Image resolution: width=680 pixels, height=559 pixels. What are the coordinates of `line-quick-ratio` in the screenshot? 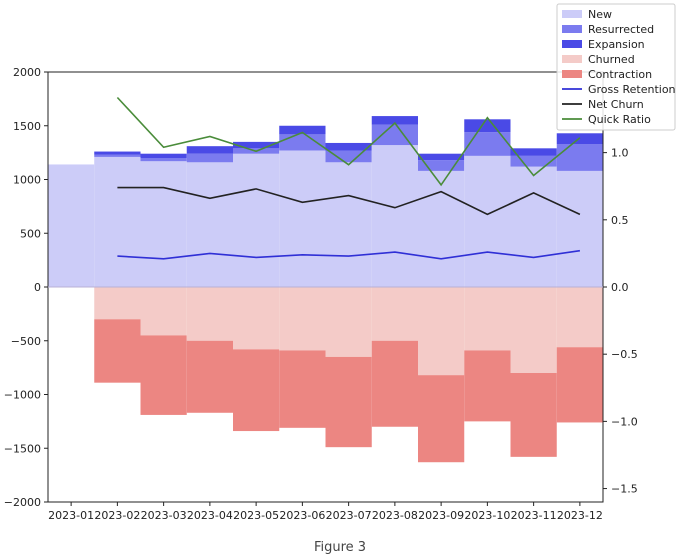 It's located at (348, 141).